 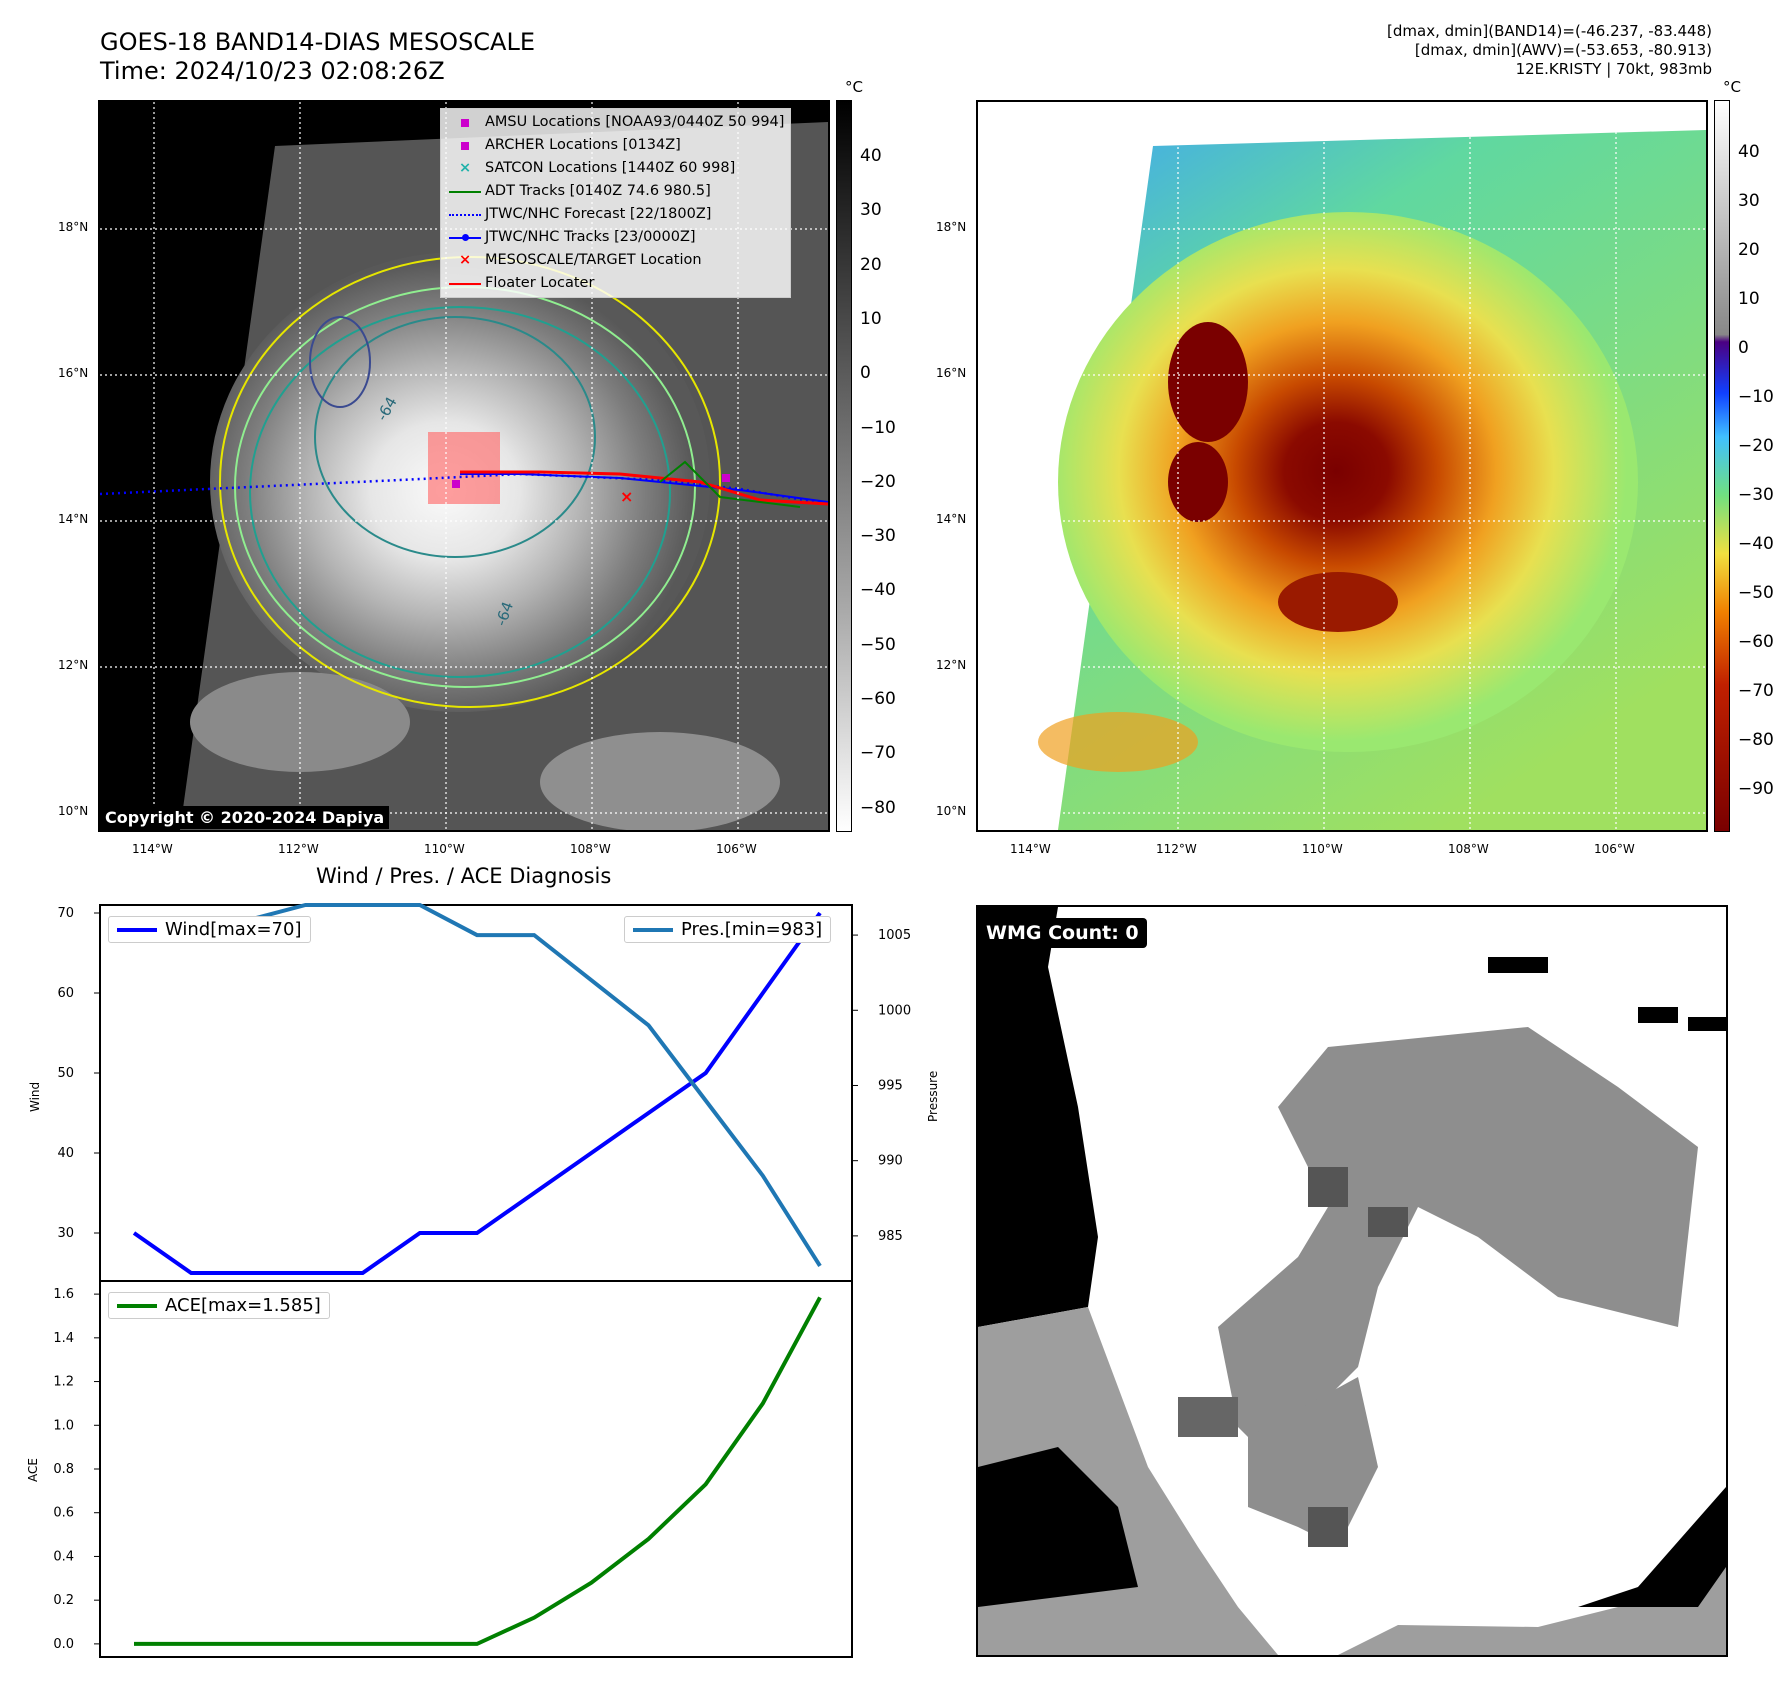 What do you see at coordinates (1756, 789) in the screenshot?
I see `colorbar-tick: −90` at bounding box center [1756, 789].